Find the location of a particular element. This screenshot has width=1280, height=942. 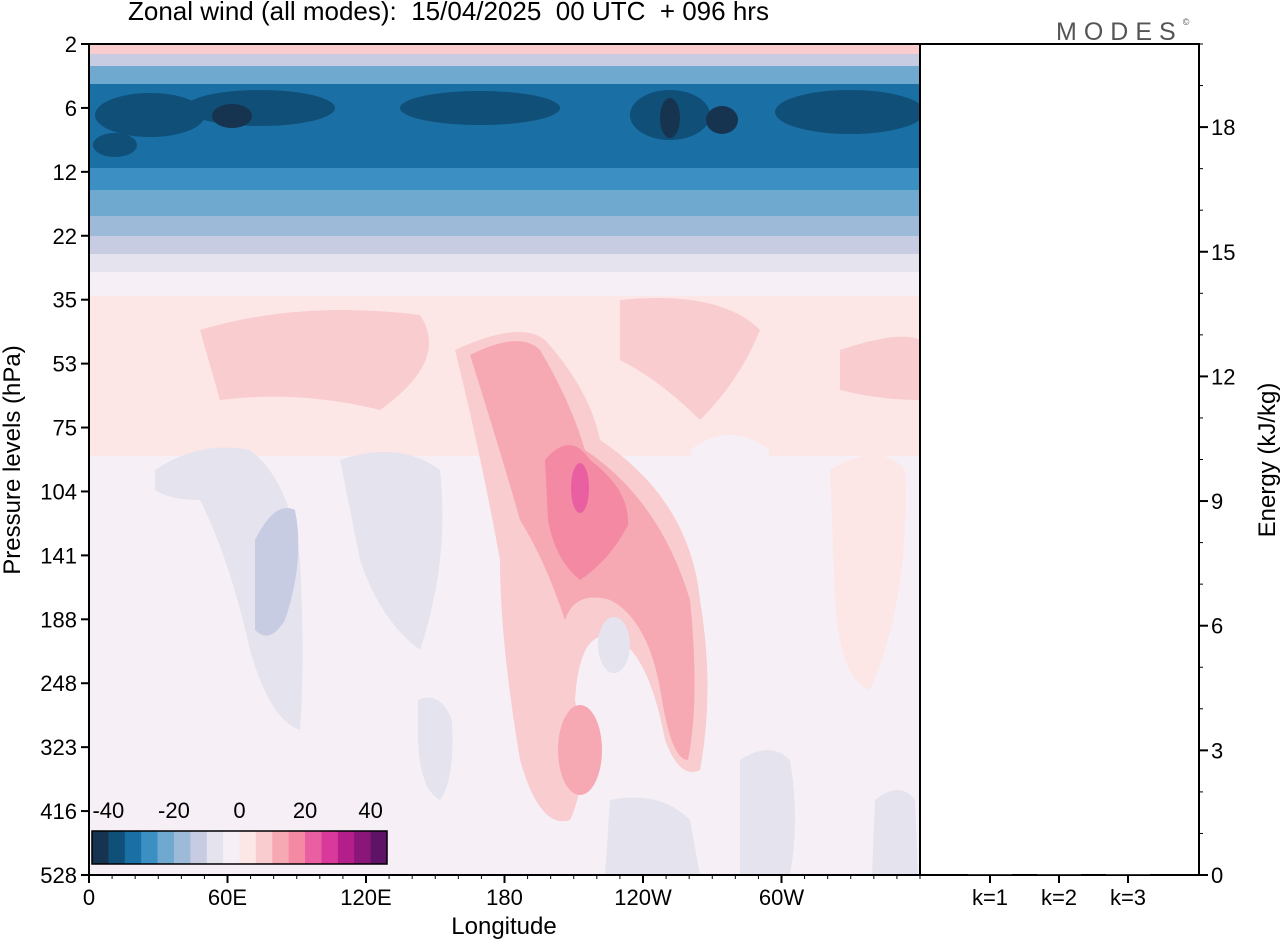

brand-logo: MODES© is located at coordinates (1123, 31).